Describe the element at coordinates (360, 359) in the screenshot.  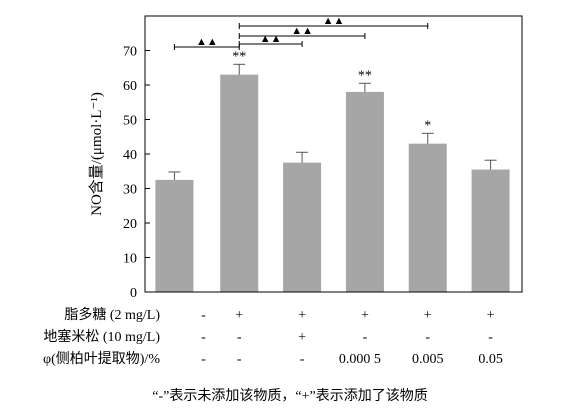
I see `treatment-cell: 0.000 5` at that location.